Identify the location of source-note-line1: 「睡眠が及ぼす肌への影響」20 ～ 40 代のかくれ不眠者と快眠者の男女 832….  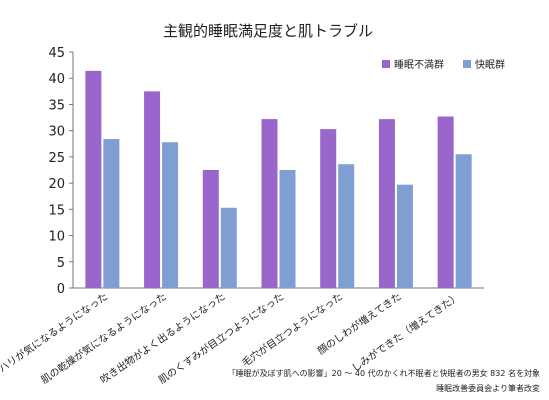
(384, 373).